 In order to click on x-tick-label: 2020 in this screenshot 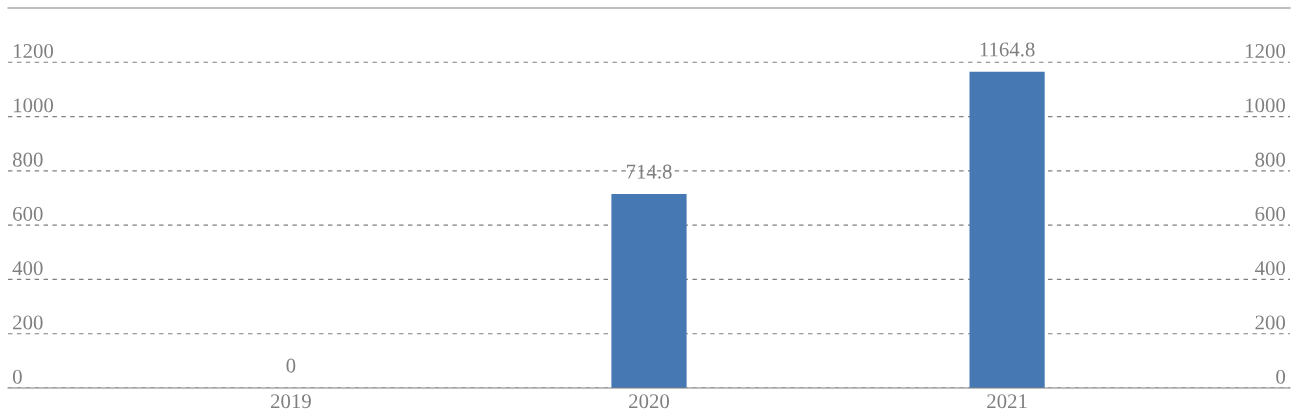, I will do `click(649, 401)`.